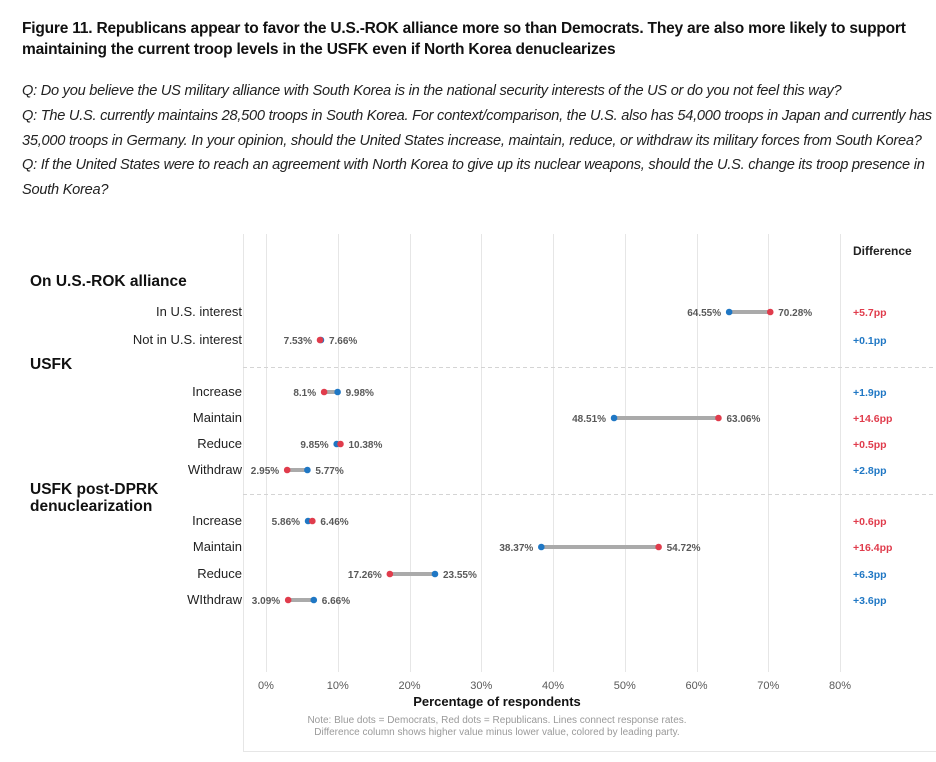 This screenshot has width=936, height=762. Describe the element at coordinates (298, 341) in the screenshot. I see `value-label-low: 7.53%` at that location.